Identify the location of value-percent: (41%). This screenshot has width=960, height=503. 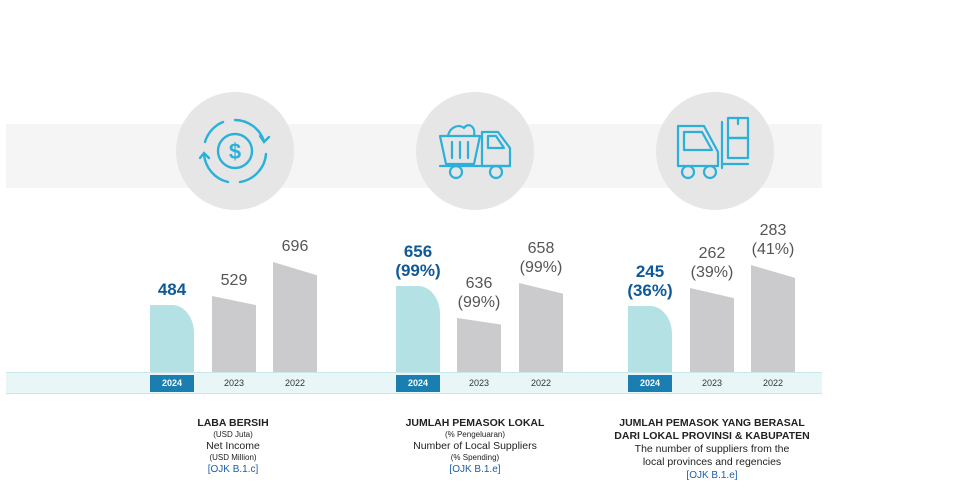
(773, 249).